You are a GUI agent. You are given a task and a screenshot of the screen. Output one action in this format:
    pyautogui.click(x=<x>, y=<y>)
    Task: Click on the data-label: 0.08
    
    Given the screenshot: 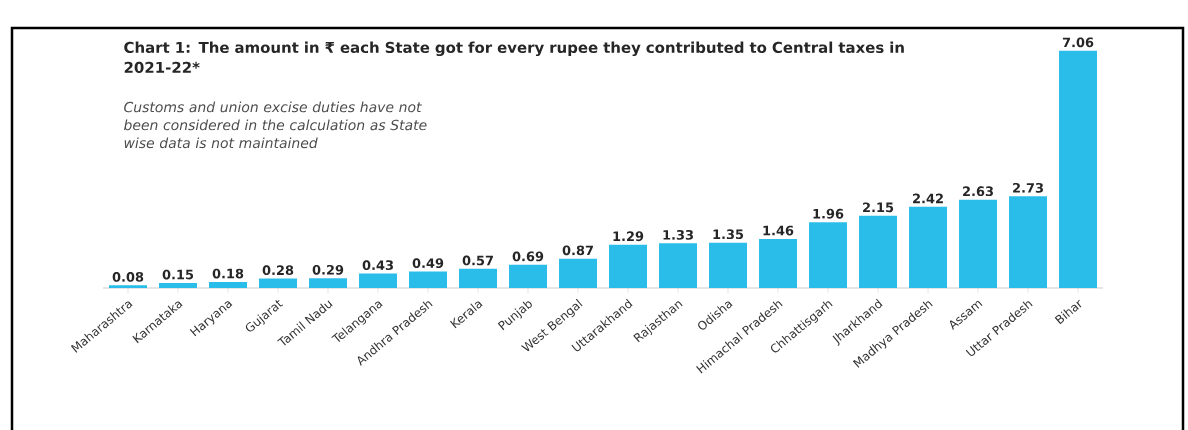 What is the action you would take?
    pyautogui.click(x=128, y=277)
    